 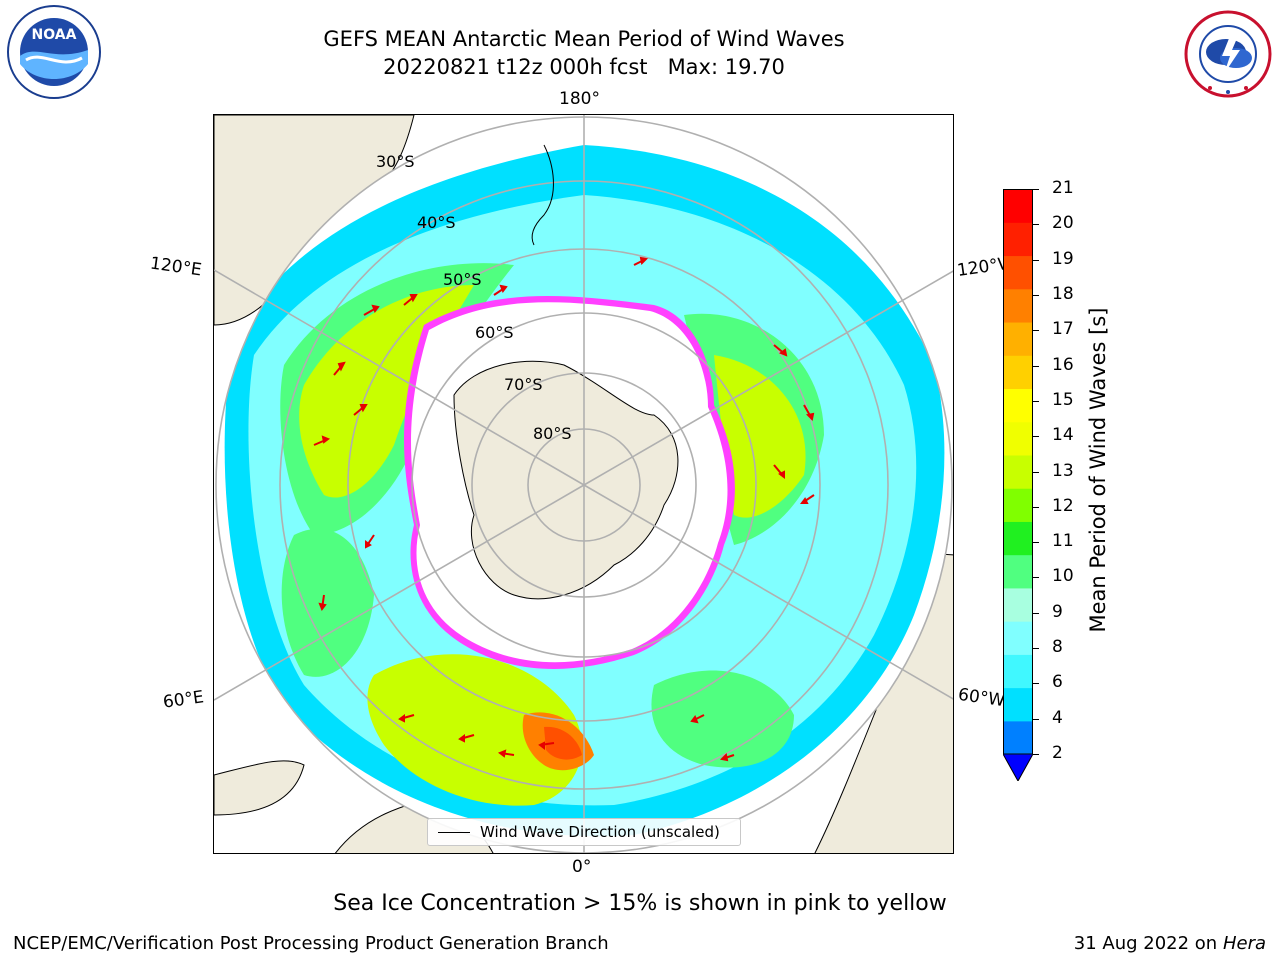 I want to click on colorbar, so click(x=1018, y=485).